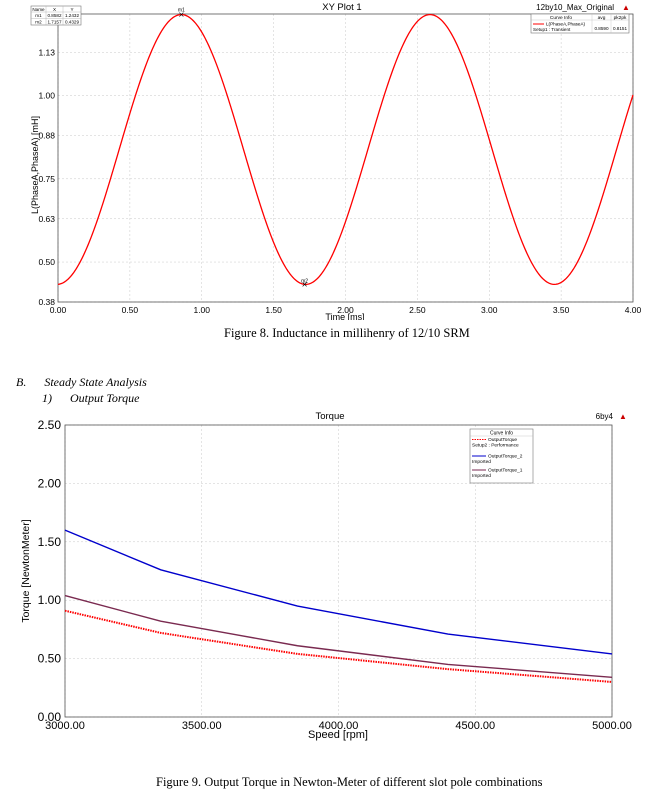  Describe the element at coordinates (620, 18) in the screenshot. I see `chart1-legend-col-pk2pk: pk2pk` at that location.